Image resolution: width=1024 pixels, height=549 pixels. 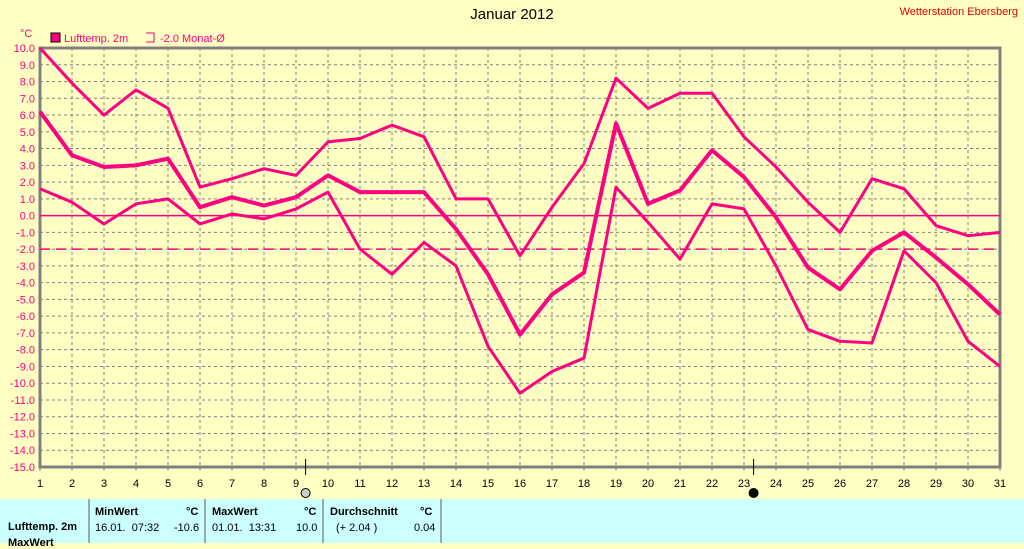 I want to click on x-tick-label: 25, so click(x=808, y=484).